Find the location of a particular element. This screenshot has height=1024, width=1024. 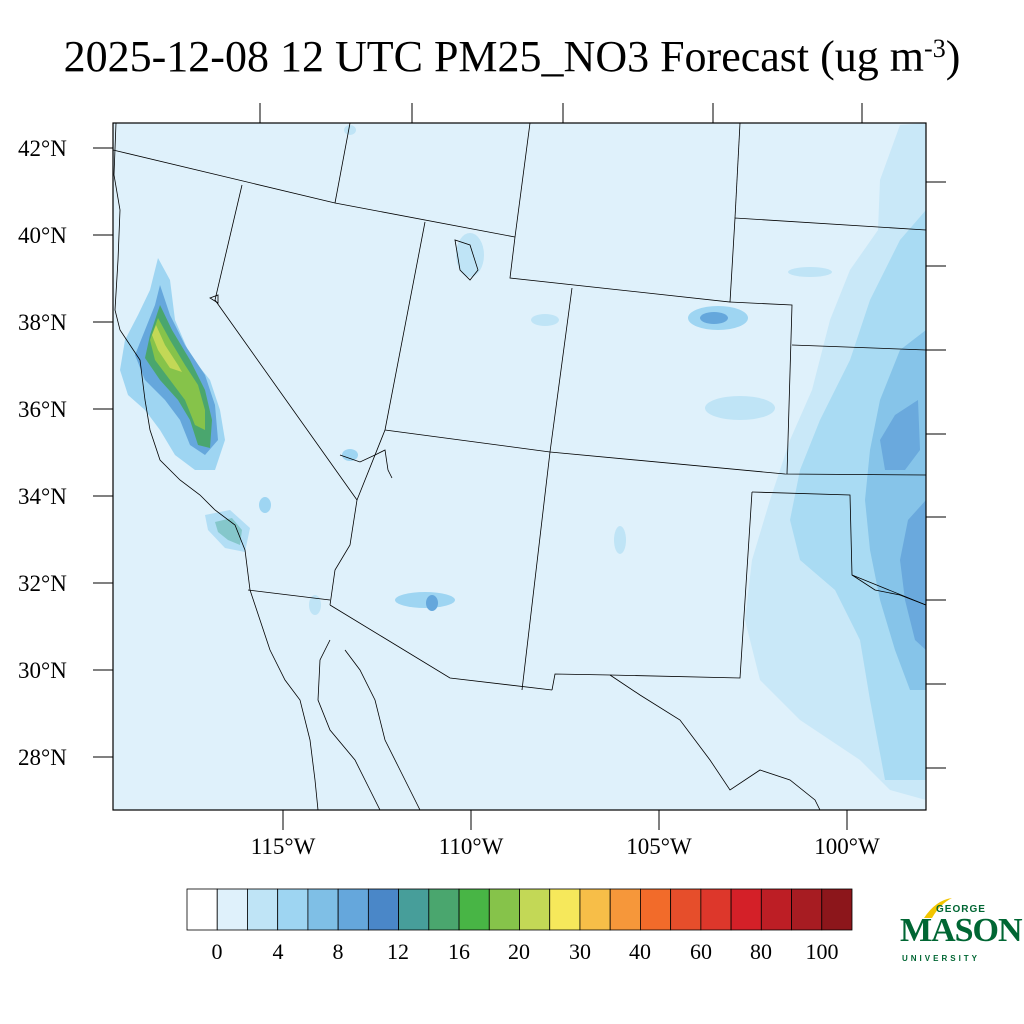

lon-label-110: 110°W is located at coordinates (471, 846).